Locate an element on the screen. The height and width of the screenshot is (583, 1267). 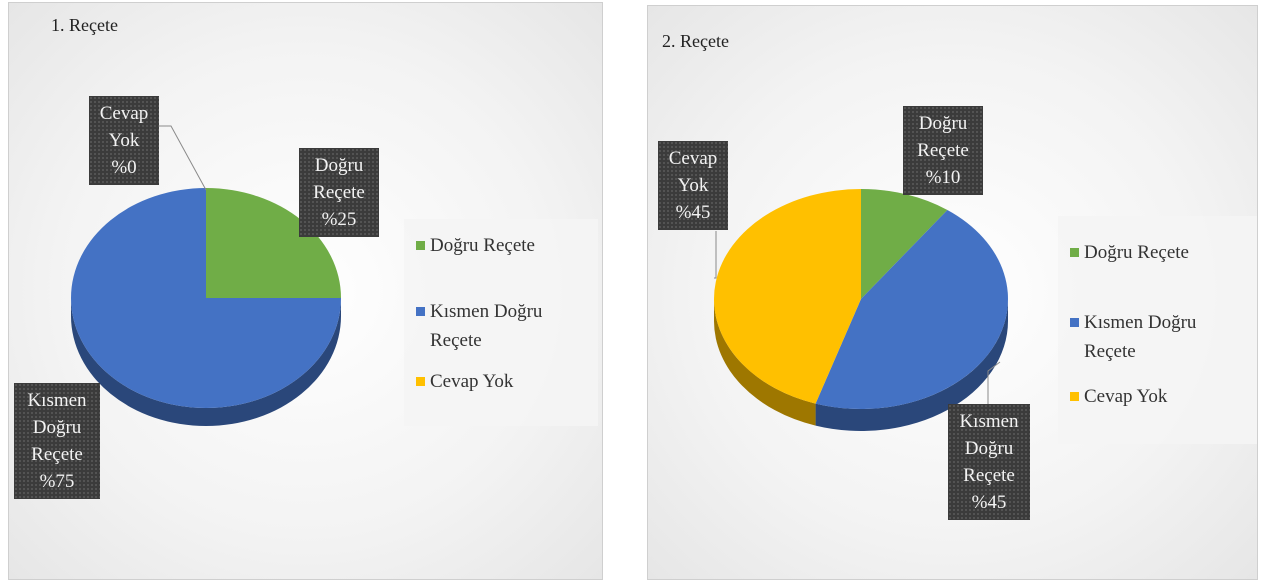
data-label: Kısmen Doğru Reçete %75 is located at coordinates (57, 441).